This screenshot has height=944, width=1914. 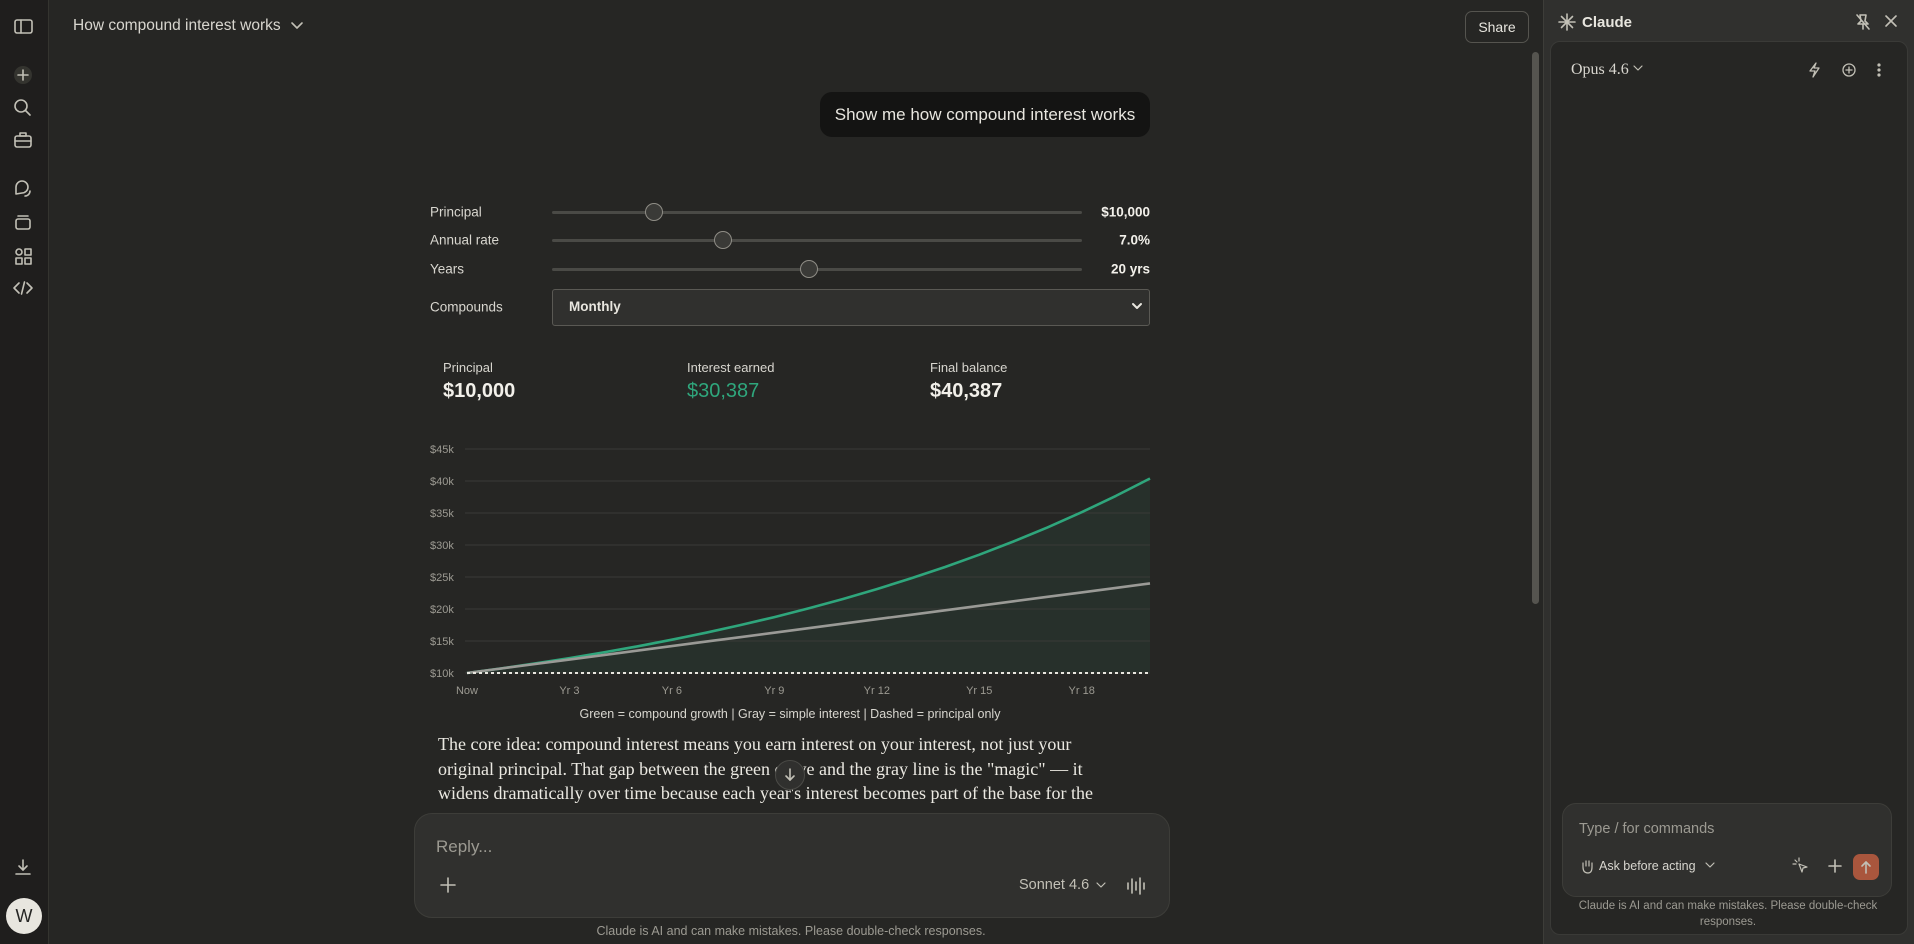 What do you see at coordinates (442, 610) in the screenshot?
I see `y-tick-label: $20k` at bounding box center [442, 610].